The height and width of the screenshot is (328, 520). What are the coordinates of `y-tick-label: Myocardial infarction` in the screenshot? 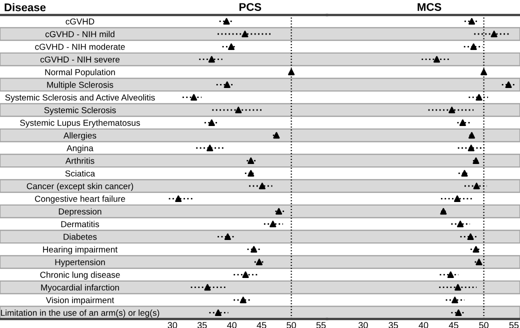 It's located at (80, 288).